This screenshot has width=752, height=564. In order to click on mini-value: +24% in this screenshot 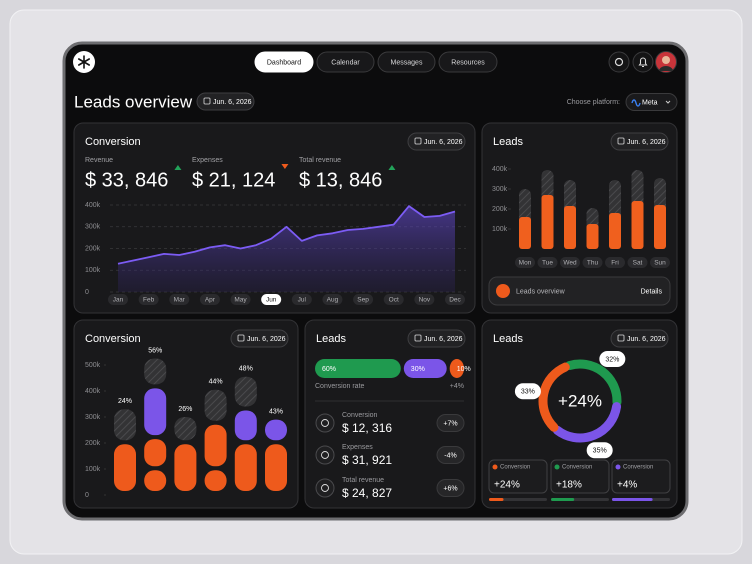, I will do `click(507, 485)`.